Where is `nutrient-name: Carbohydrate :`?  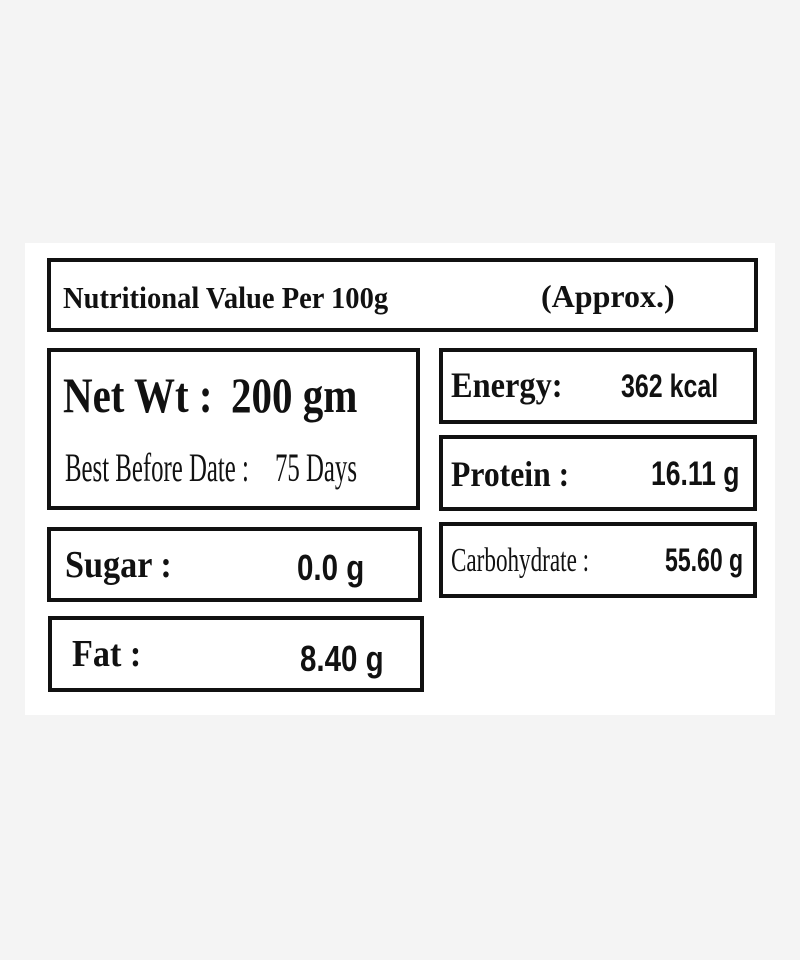 nutrient-name: Carbohydrate : is located at coordinates (520, 560).